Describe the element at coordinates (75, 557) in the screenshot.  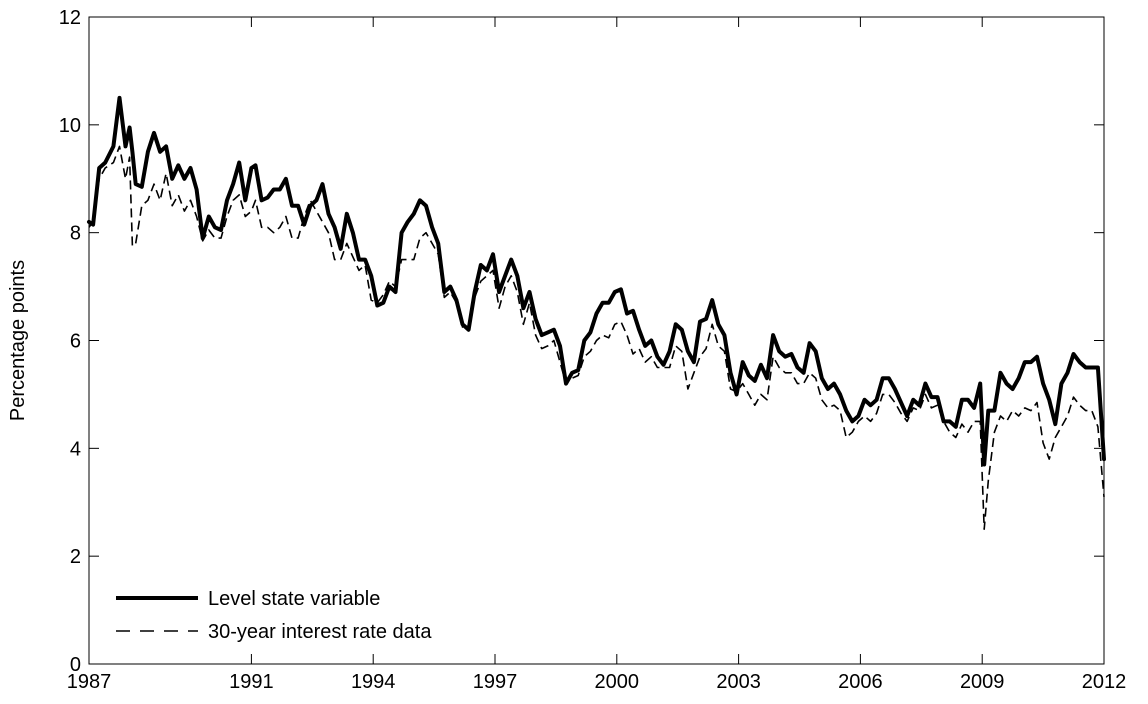
I see `y-tick-label: 2` at that location.